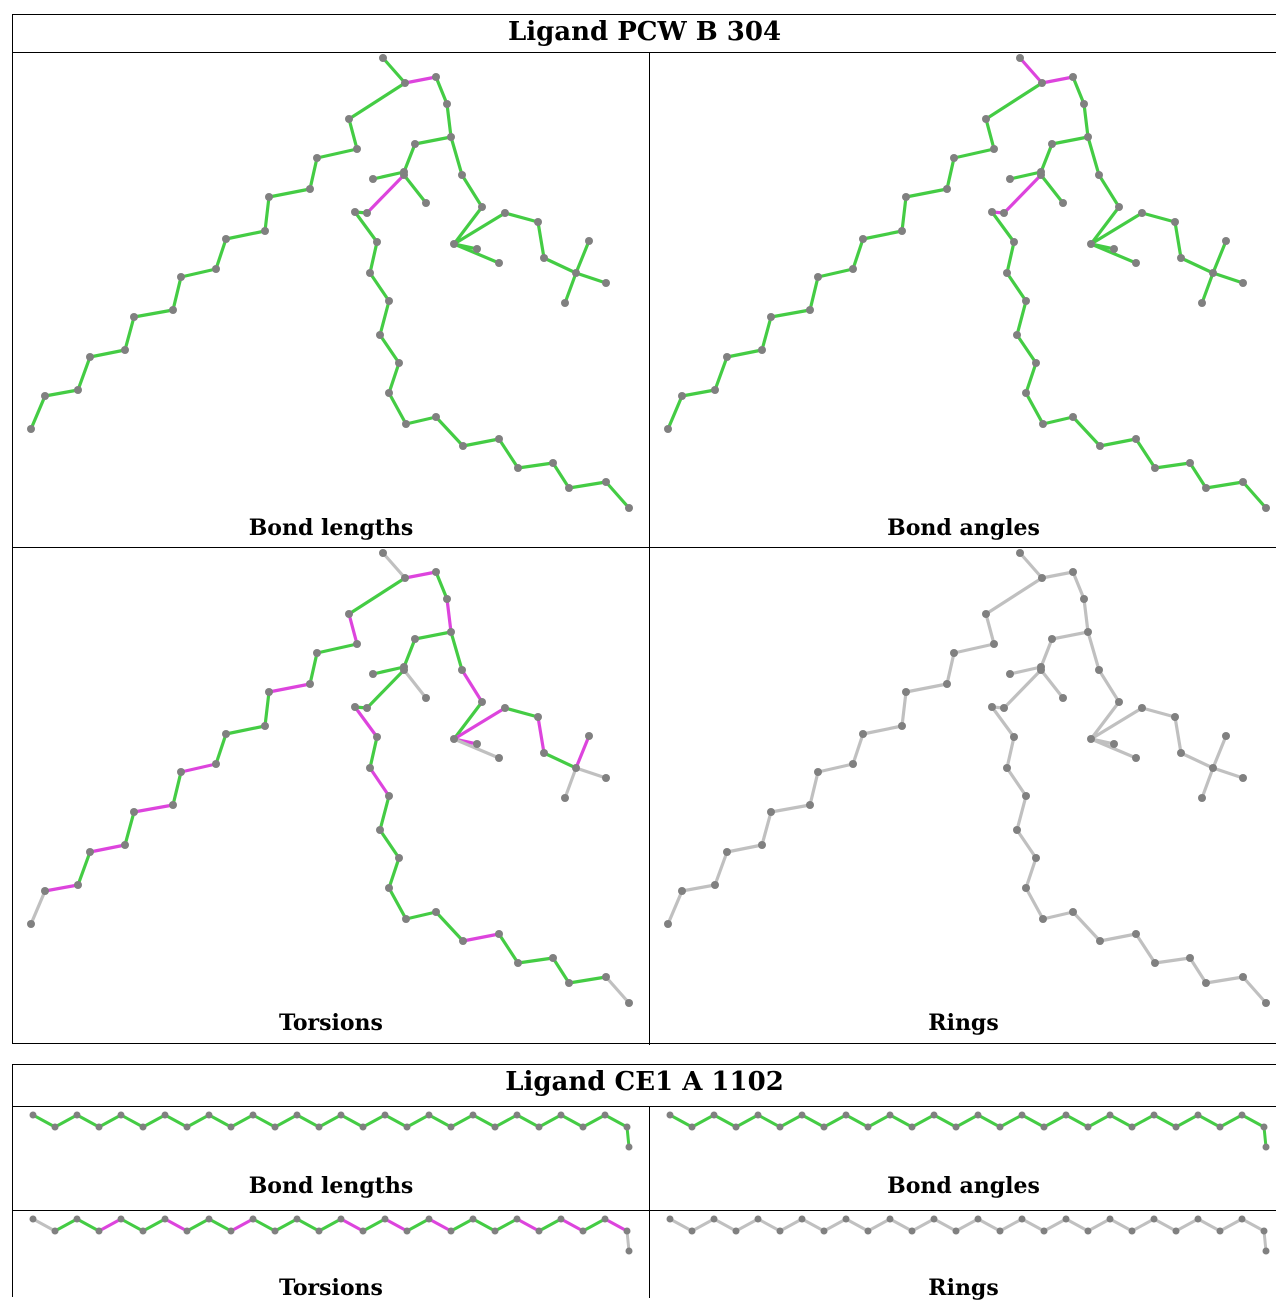 The image size is (1276, 1301). What do you see at coordinates (963, 1023) in the screenshot?
I see `panel-caption: Rings` at bounding box center [963, 1023].